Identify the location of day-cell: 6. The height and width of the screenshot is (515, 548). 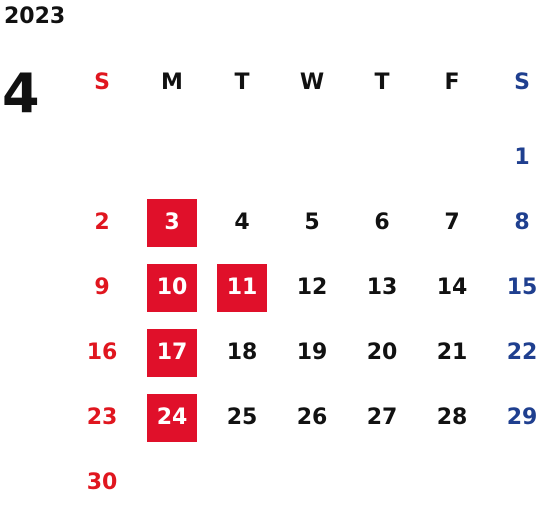
(382, 222).